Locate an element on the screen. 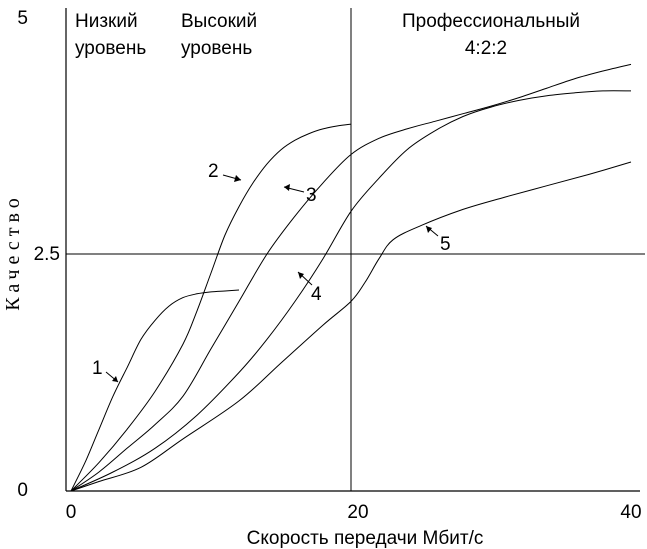 The height and width of the screenshot is (549, 647). series-label-1: 1 is located at coordinates (105, 370).